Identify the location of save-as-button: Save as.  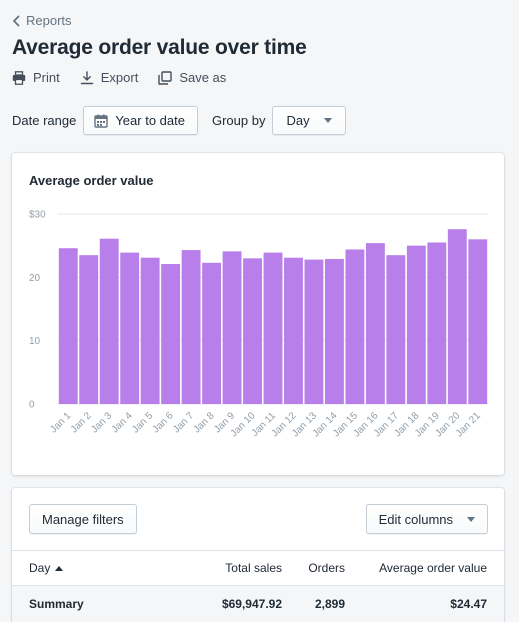
(192, 77).